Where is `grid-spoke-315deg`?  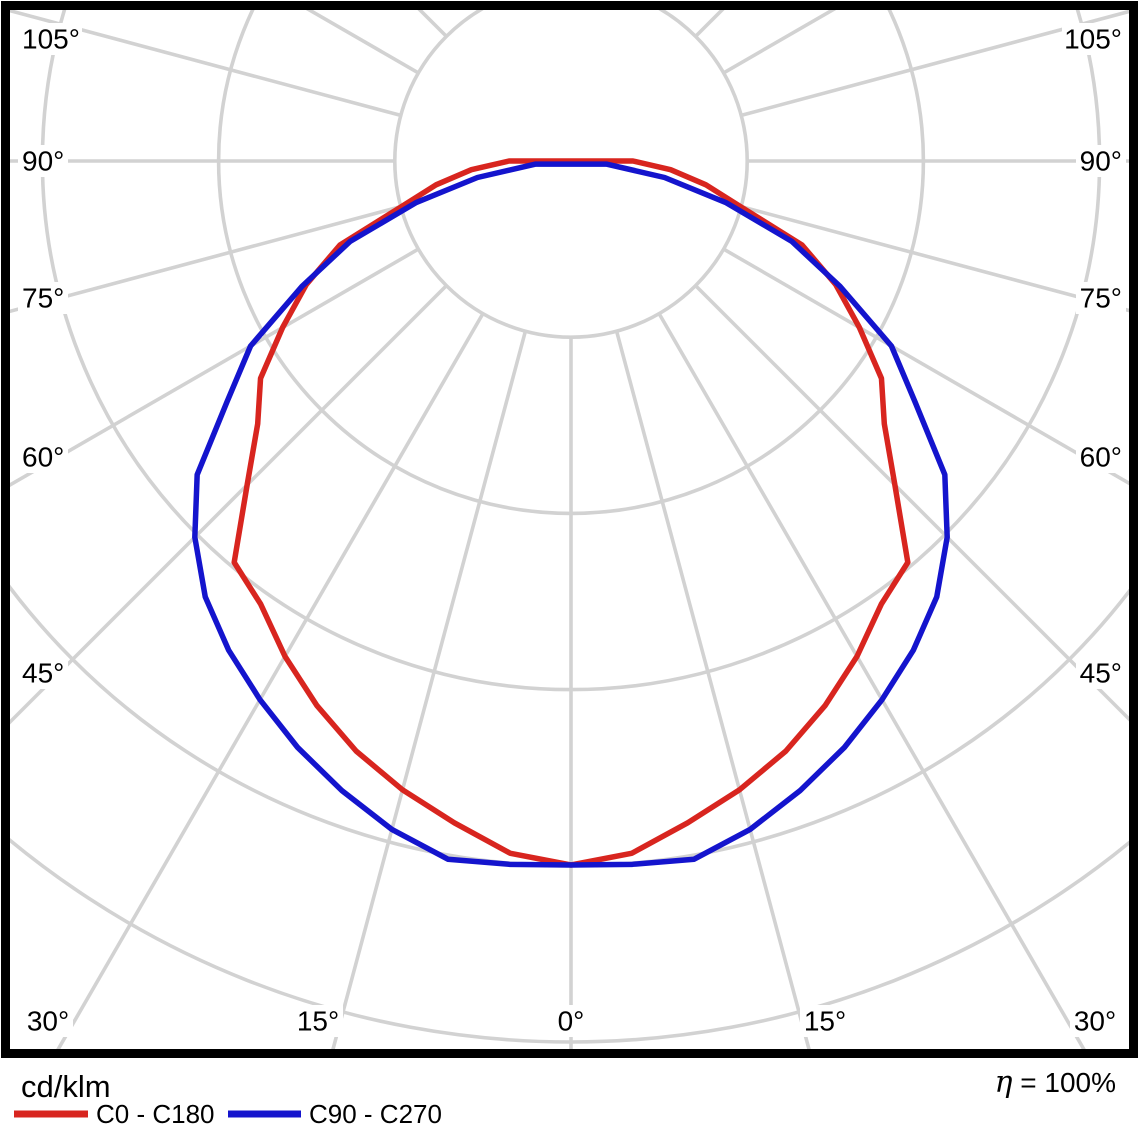
grid-spoke-315deg is located at coordinates (229, 504).